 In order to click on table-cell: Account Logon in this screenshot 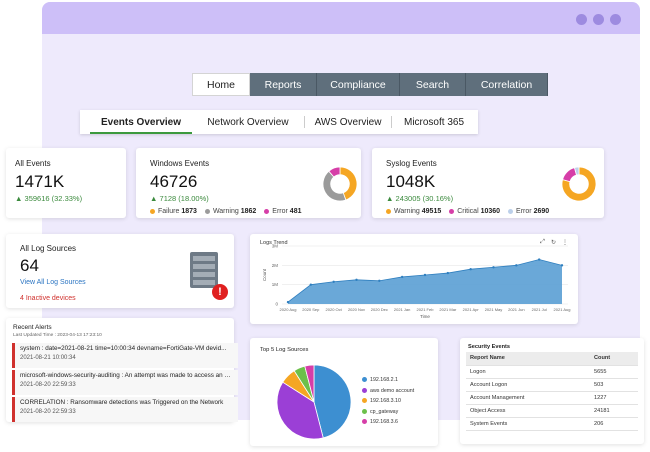, I will do `click(528, 385)`.